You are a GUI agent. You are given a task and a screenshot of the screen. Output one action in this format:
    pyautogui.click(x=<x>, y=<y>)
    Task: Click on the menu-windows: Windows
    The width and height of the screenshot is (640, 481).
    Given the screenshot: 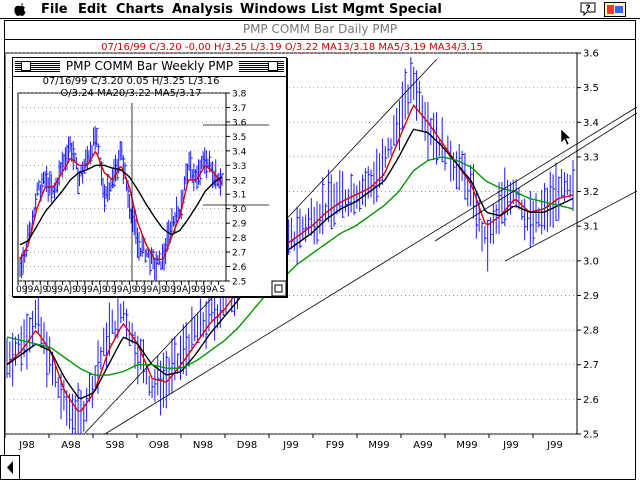 What is the action you would take?
    pyautogui.click(x=273, y=9)
    